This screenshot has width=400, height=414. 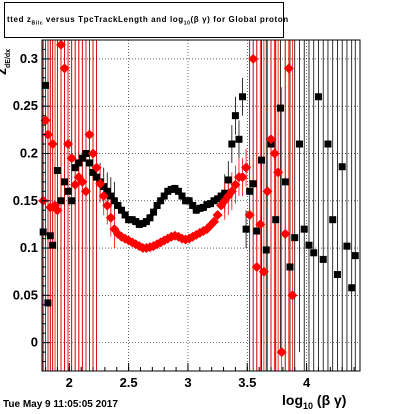 I want to click on y-axis-label: zdE/dx, so click(x=16, y=60).